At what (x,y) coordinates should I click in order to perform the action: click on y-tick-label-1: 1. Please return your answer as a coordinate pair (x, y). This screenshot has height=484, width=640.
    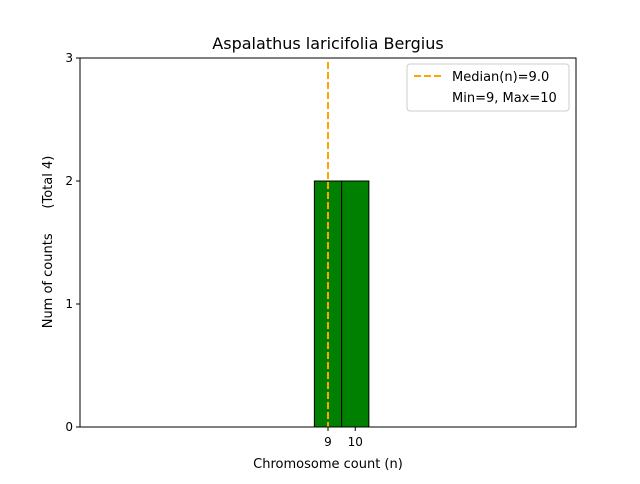
    Looking at the image, I should click on (69, 304).